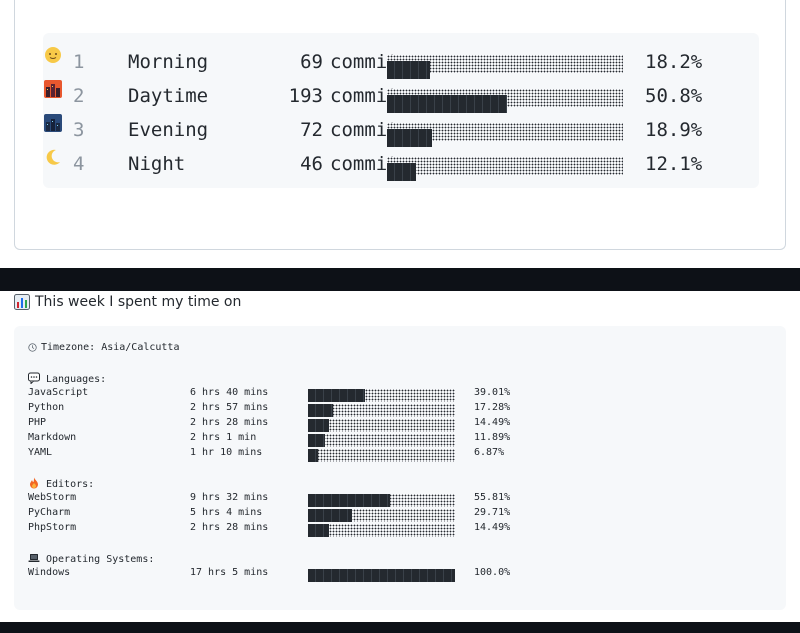  Describe the element at coordinates (138, 302) in the screenshot. I see `heading-text: This week I spent my time on` at that location.